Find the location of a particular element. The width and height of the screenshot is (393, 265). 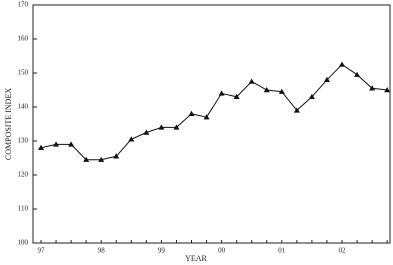

y-tick-label: 110 is located at coordinates (23, 209).